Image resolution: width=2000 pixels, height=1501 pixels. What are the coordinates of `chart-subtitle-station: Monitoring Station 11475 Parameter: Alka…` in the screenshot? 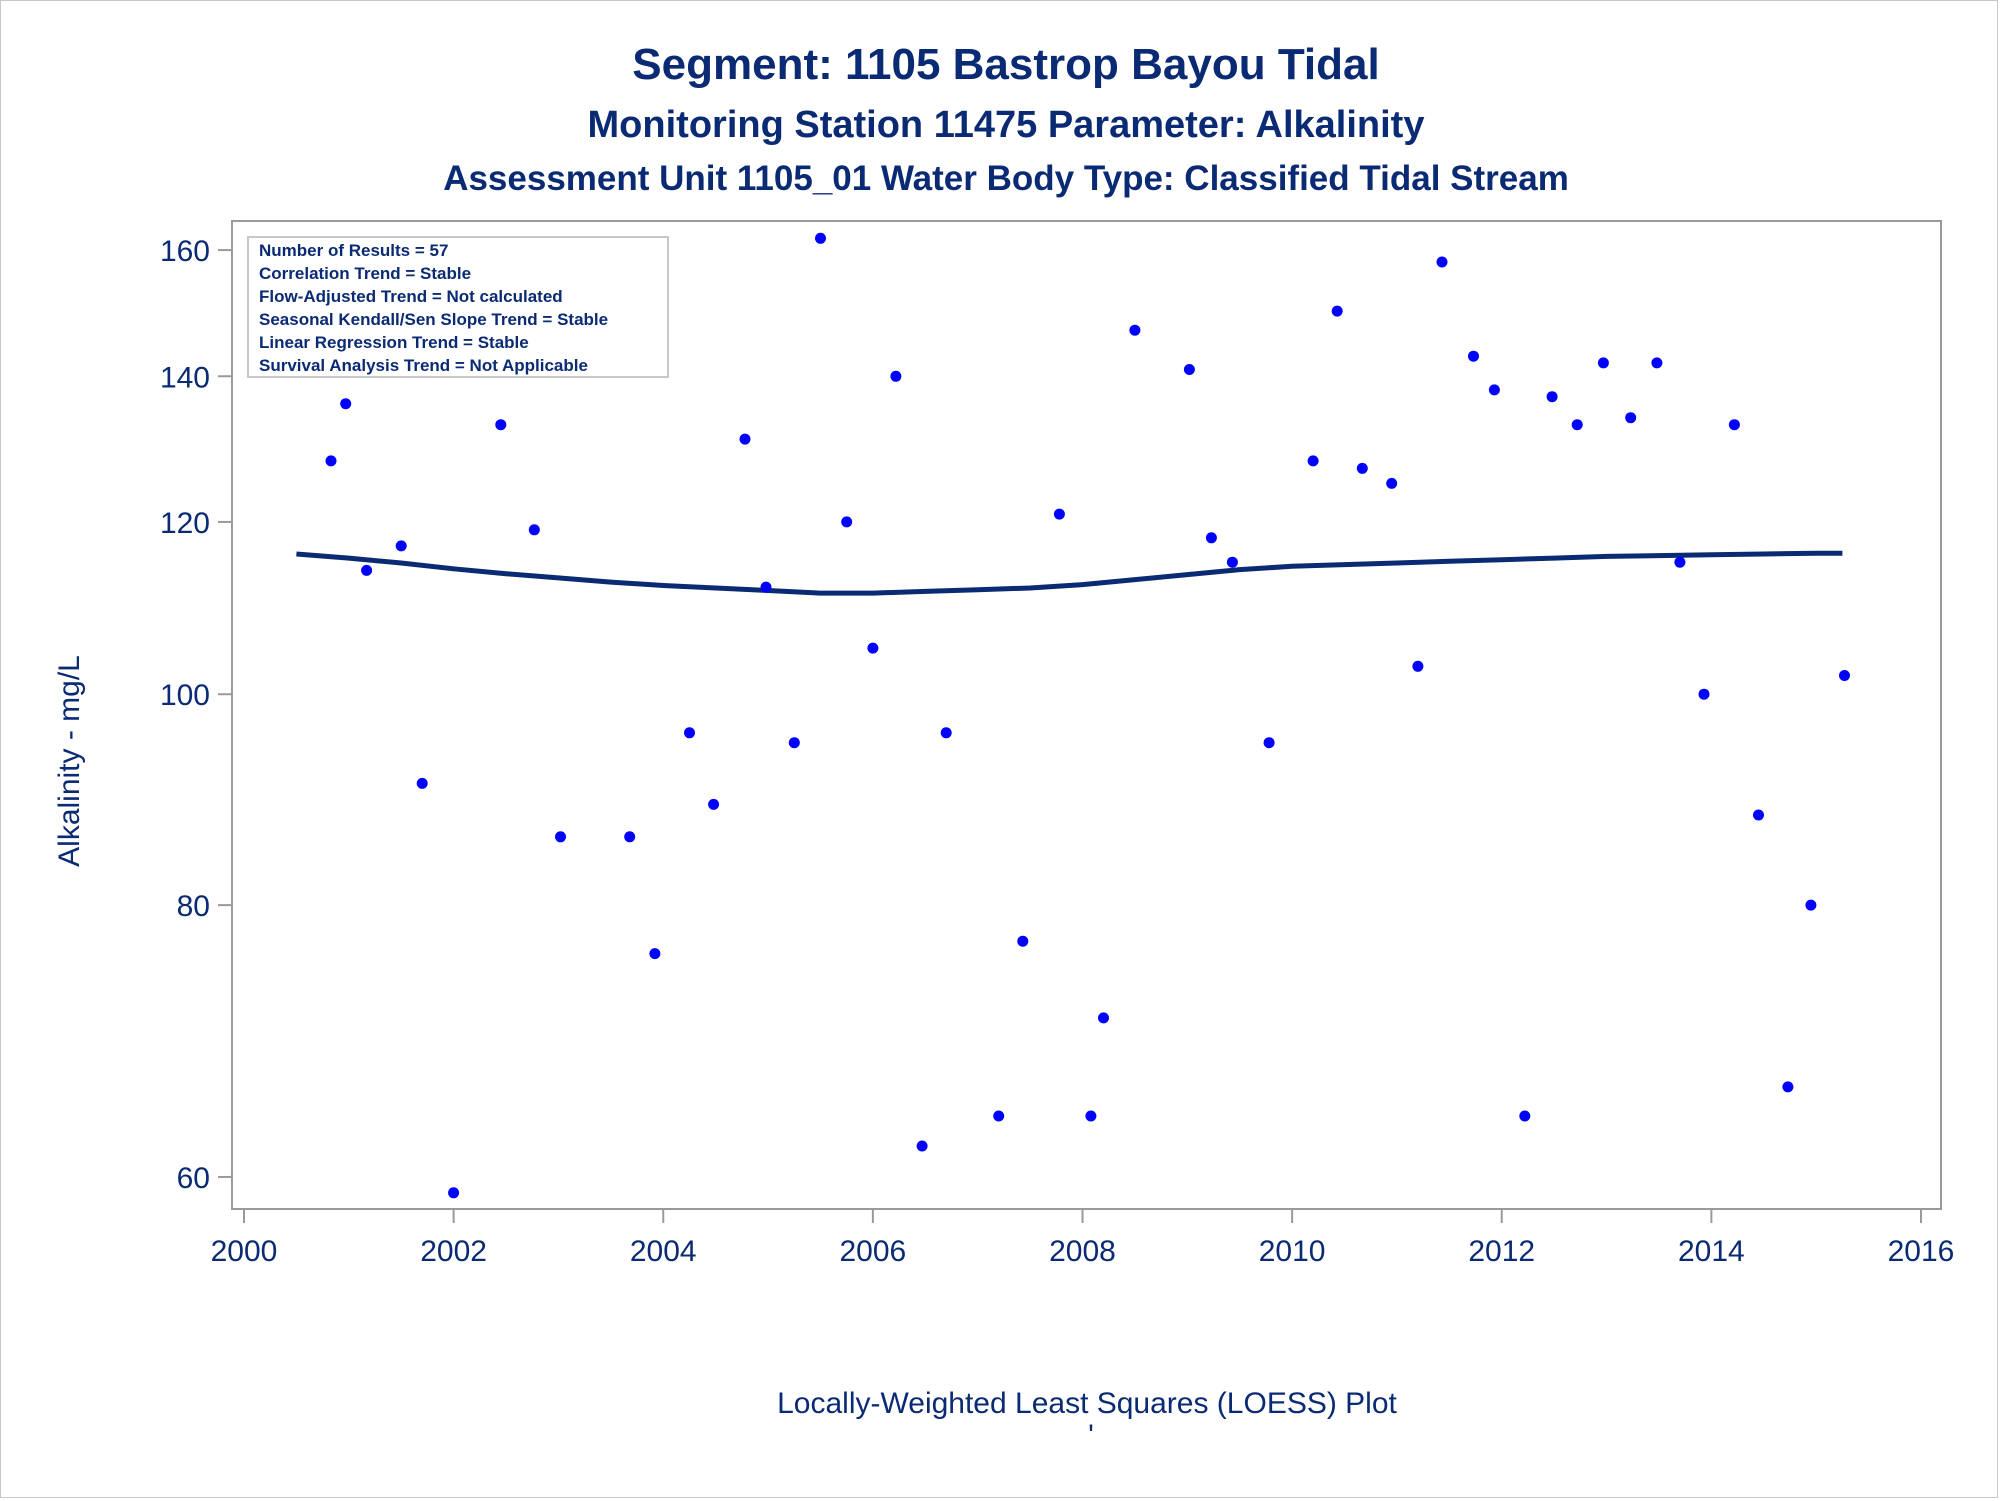 It's located at (1006, 125).